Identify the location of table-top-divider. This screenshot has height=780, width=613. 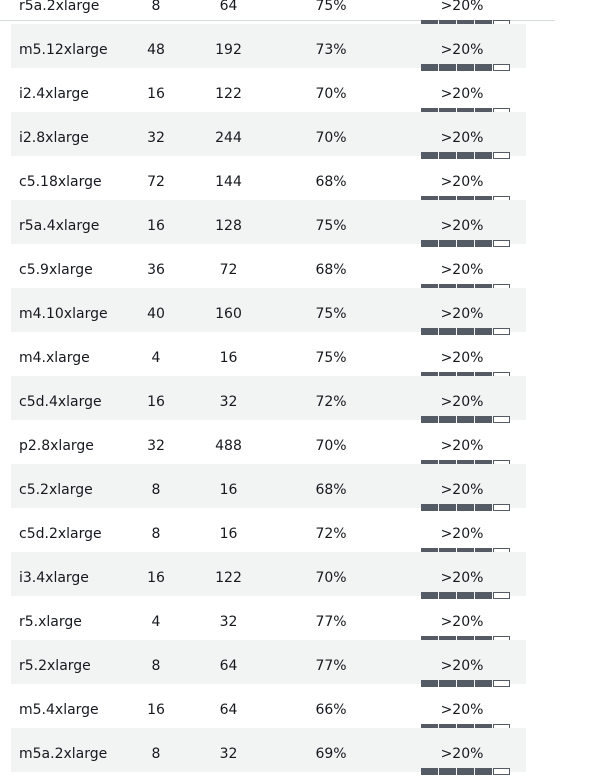
(277, 20).